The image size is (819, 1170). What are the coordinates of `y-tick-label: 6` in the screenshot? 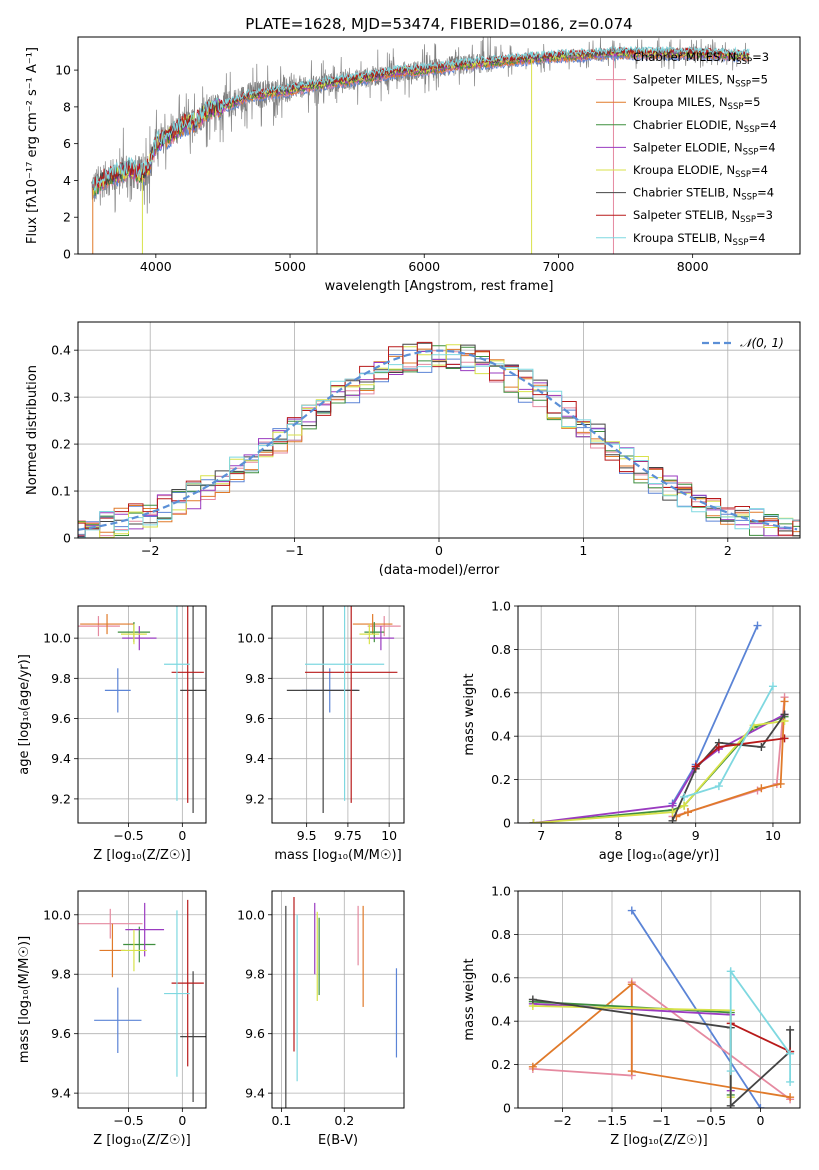 It's located at (67, 143).